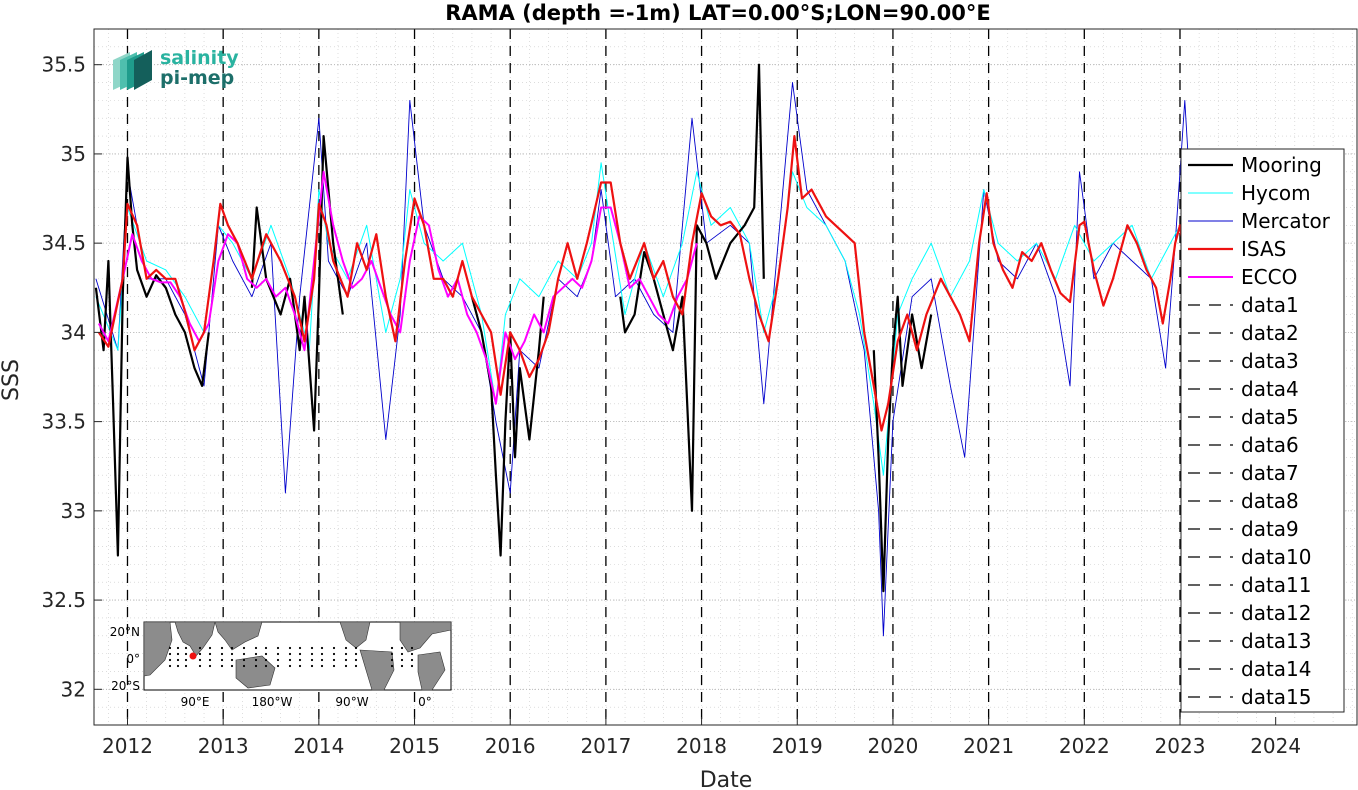 The width and height of the screenshot is (1358, 790). I want to click on legend-label-data13: data13, so click(1276, 641).